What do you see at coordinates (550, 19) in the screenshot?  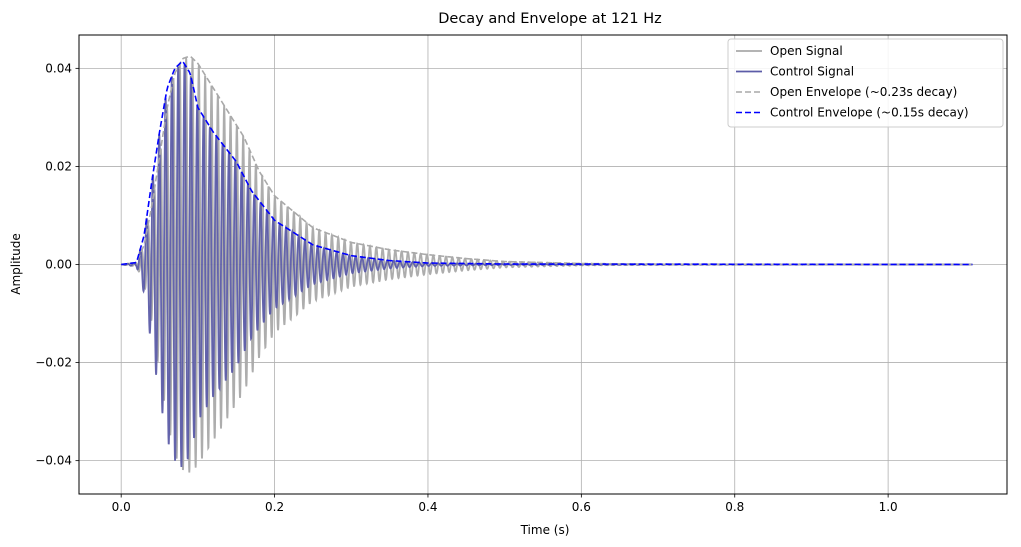 I see `chart-title: Decay and Envelope at 121 Hz` at bounding box center [550, 19].